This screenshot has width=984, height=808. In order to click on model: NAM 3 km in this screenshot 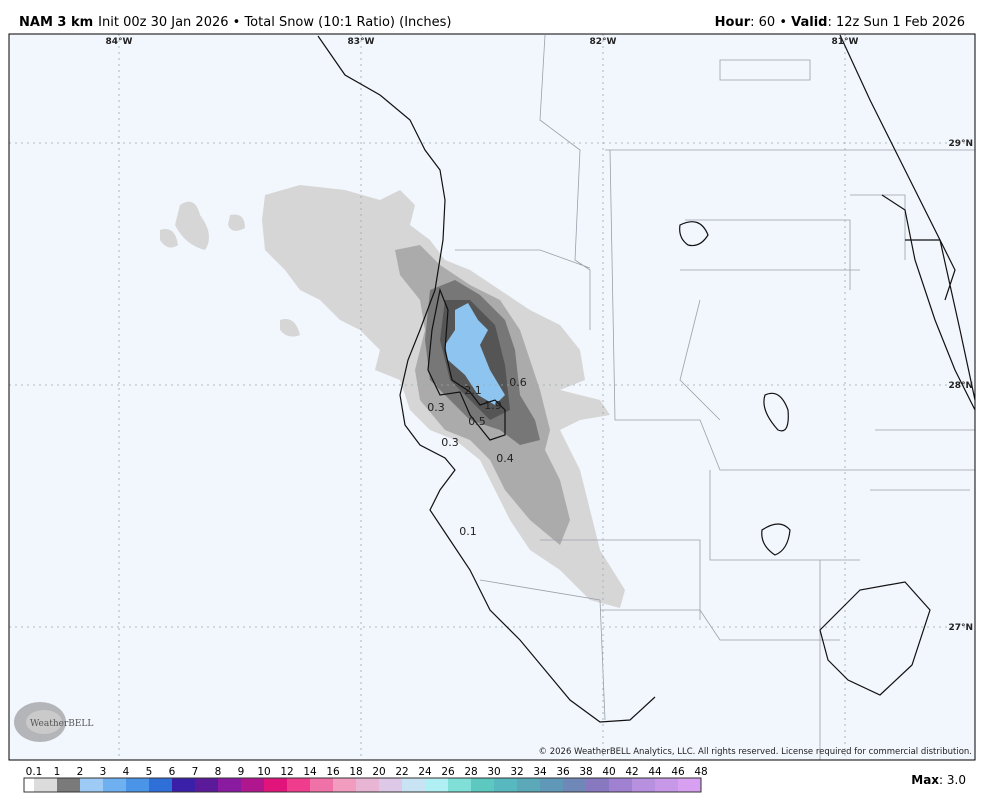, I will do `click(56, 22)`.